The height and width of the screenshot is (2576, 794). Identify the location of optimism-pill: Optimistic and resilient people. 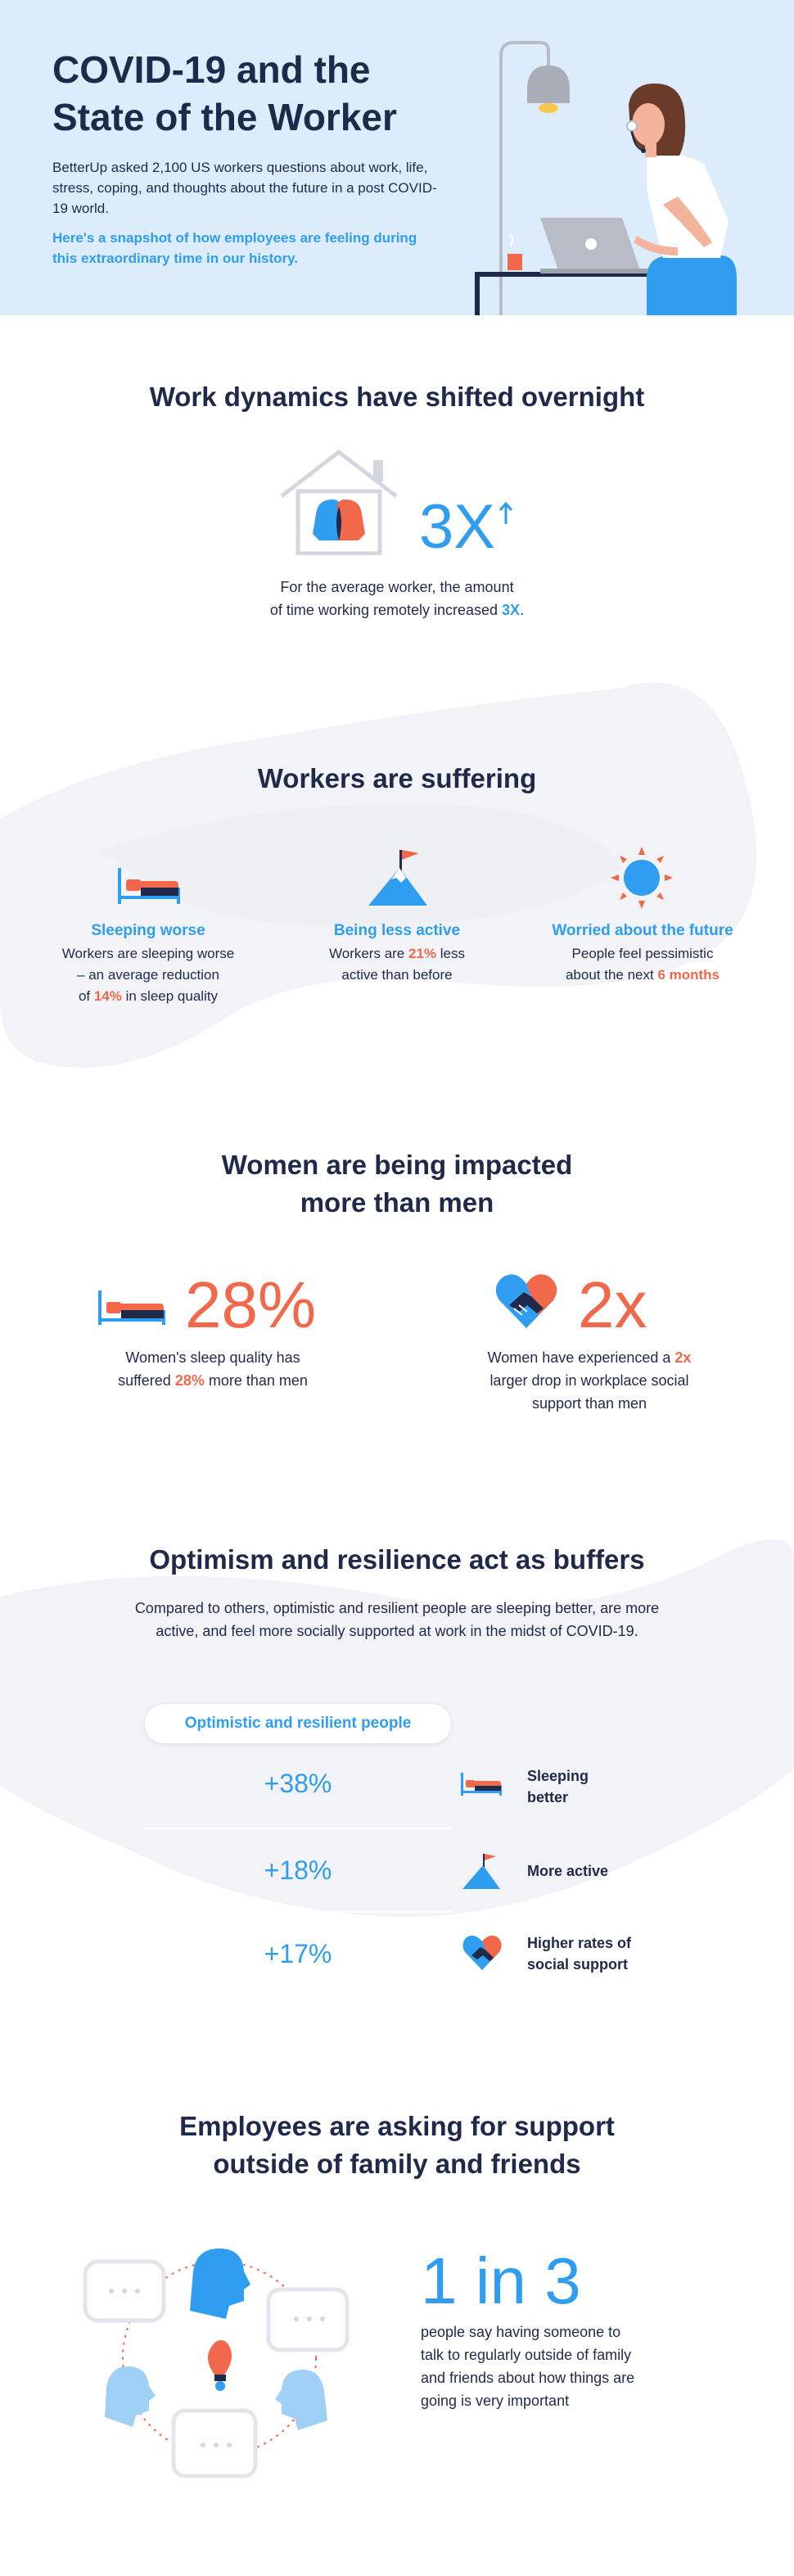
(298, 1723).